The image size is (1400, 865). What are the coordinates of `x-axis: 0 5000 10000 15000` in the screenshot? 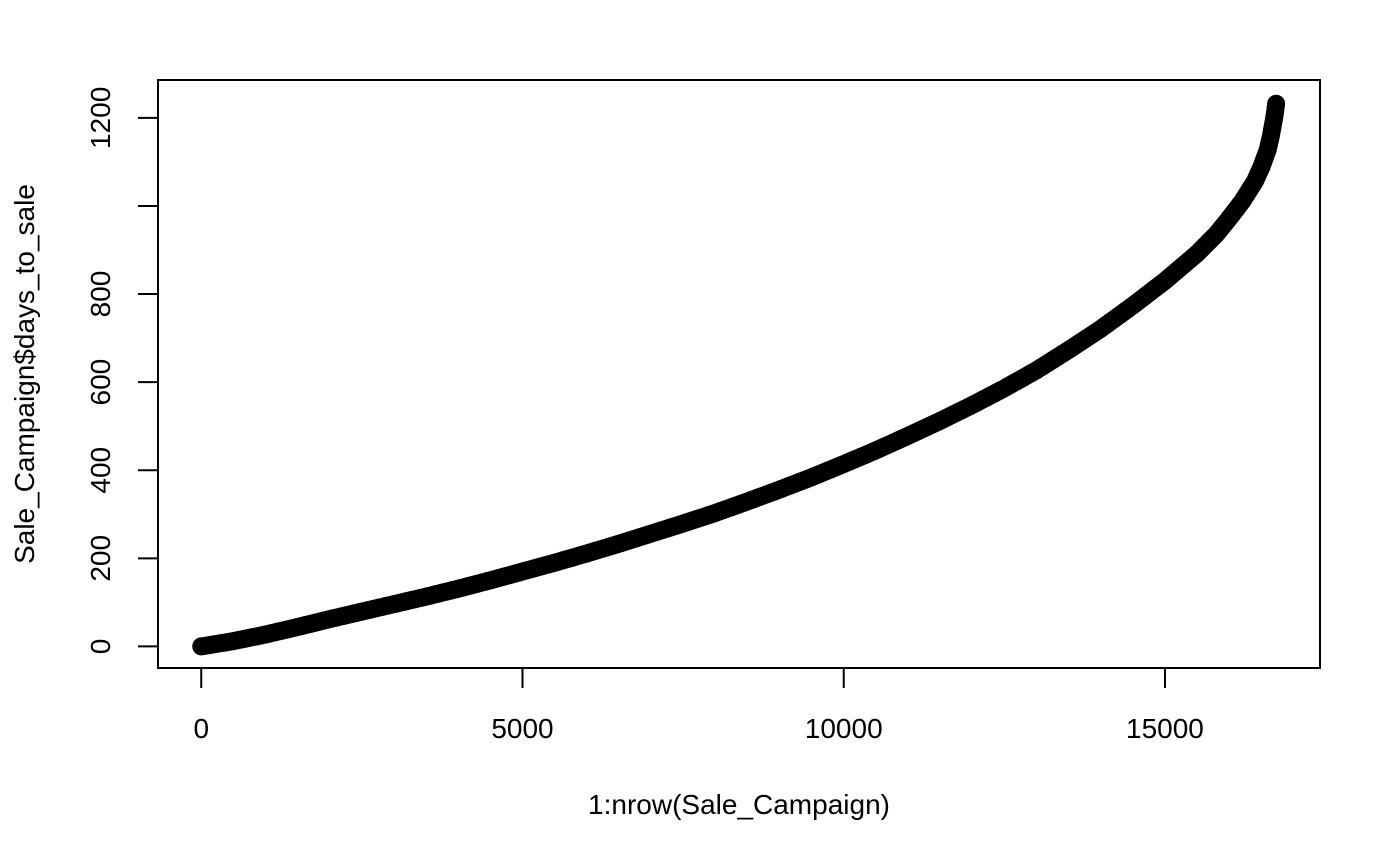 It's located at (698, 705).